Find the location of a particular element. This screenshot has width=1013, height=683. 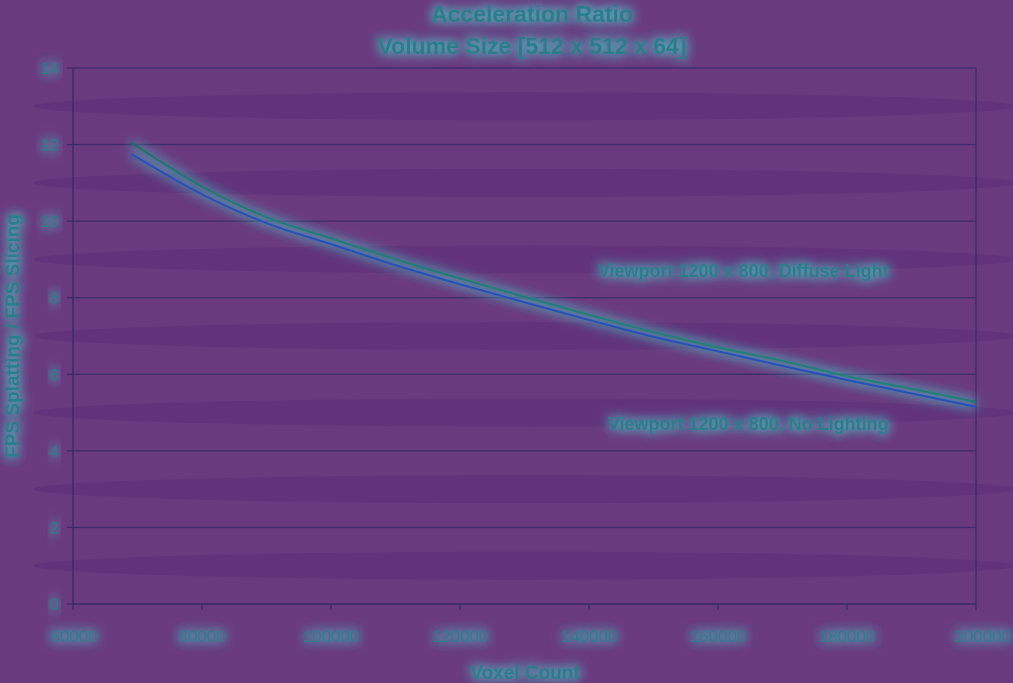

annotation-label: Viewport 1200 x 800, Diffuse Light is located at coordinates (743, 271).